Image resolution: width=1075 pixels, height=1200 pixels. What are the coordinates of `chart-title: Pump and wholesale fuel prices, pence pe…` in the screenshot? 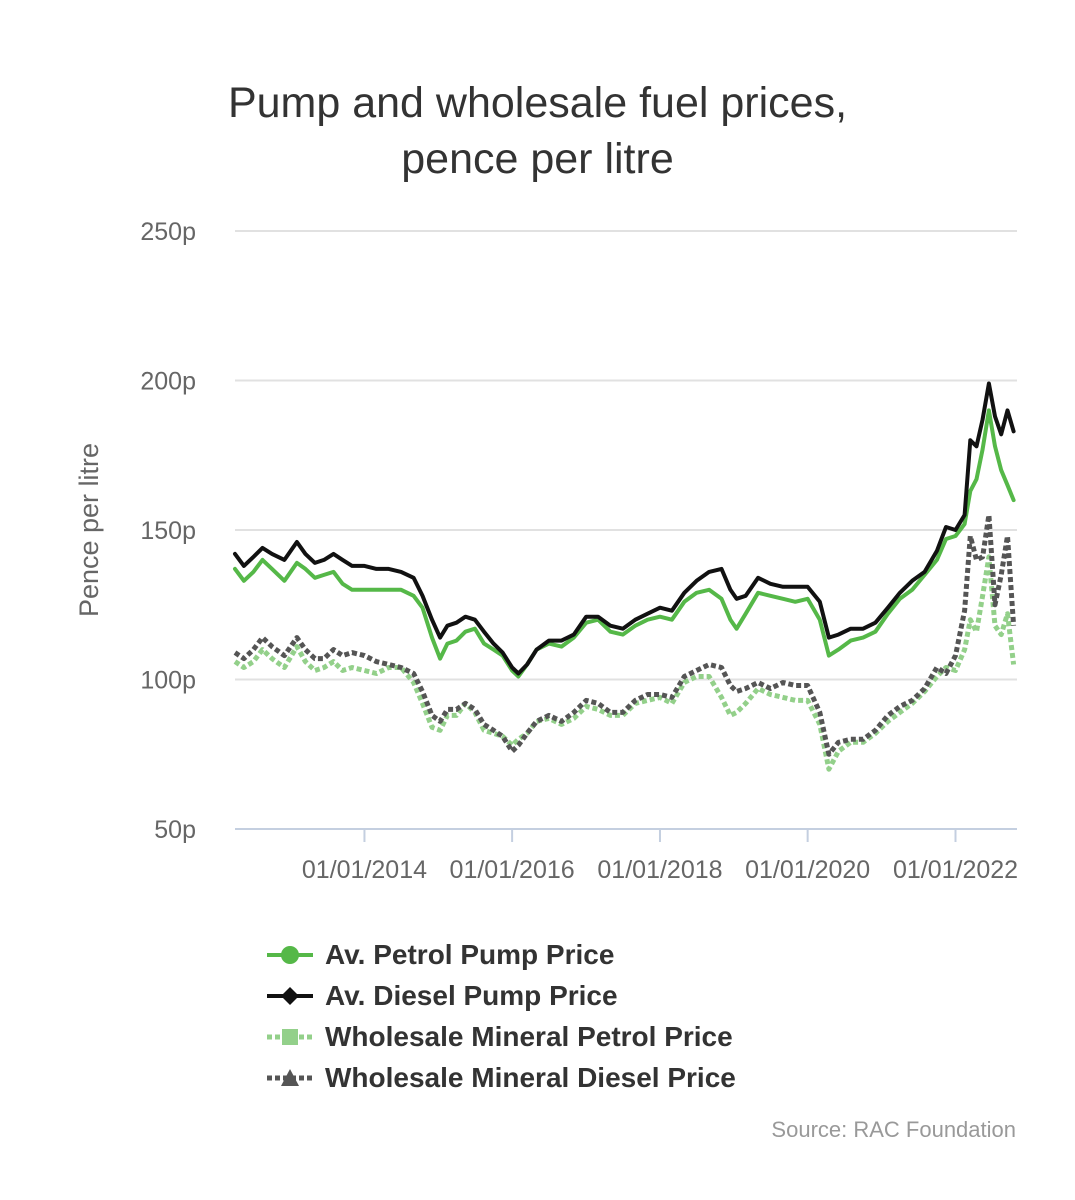 It's located at (537, 131).